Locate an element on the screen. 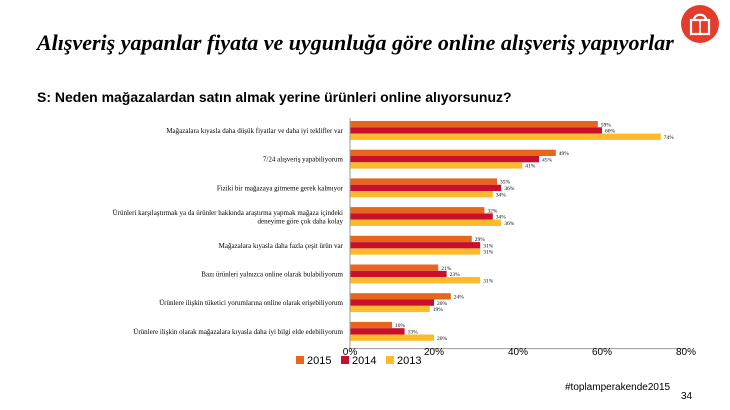 This screenshot has width=730, height=410. value-label-2013-3: 34% is located at coordinates (501, 195).